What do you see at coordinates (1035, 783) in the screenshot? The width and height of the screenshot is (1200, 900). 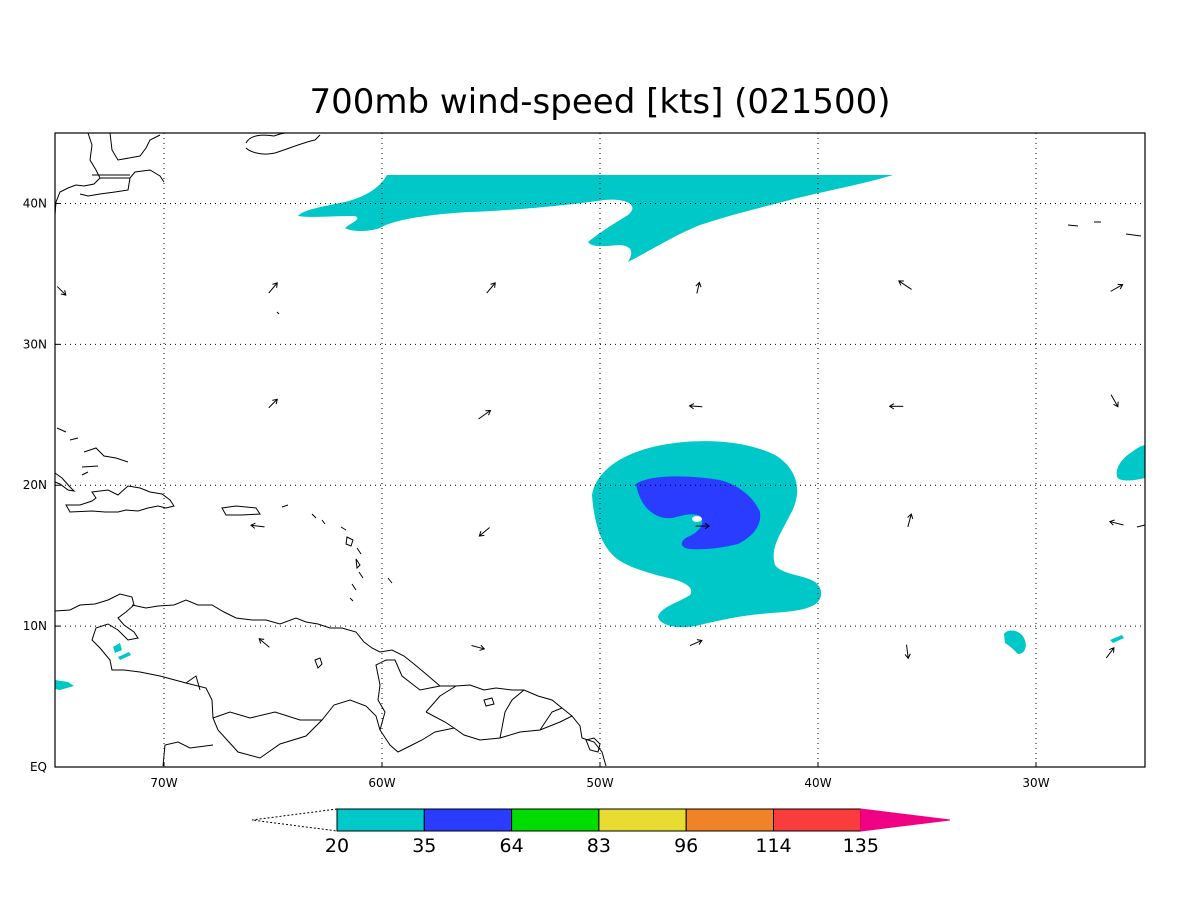 I see `x-tick-label: 30W` at bounding box center [1035, 783].